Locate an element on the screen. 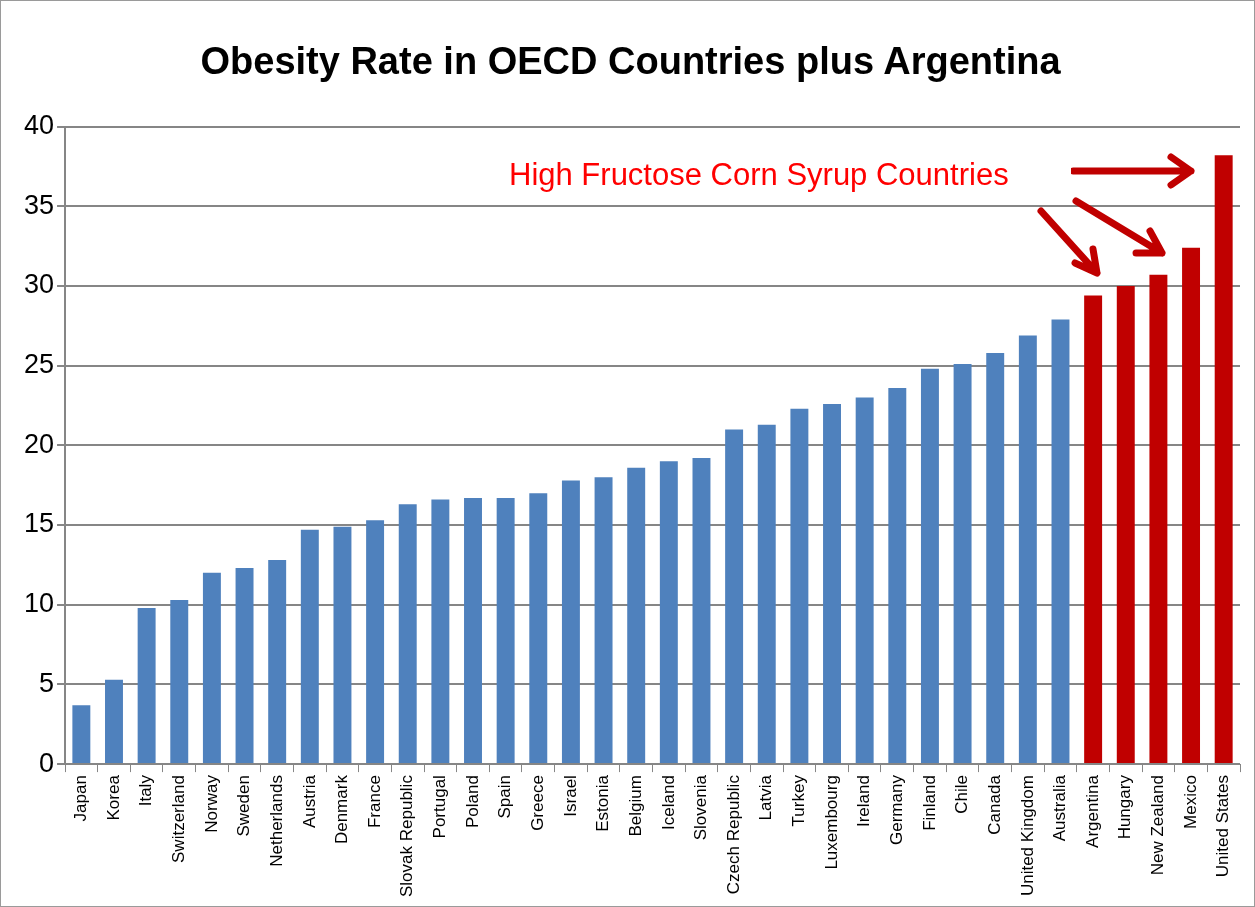 This screenshot has width=1255, height=907. x-tick-label: Netherlands is located at coordinates (276, 821).